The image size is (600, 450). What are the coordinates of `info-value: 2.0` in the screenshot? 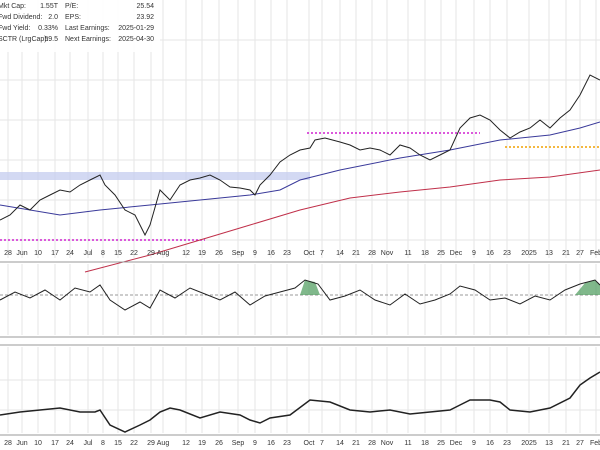 It's located at (53, 17).